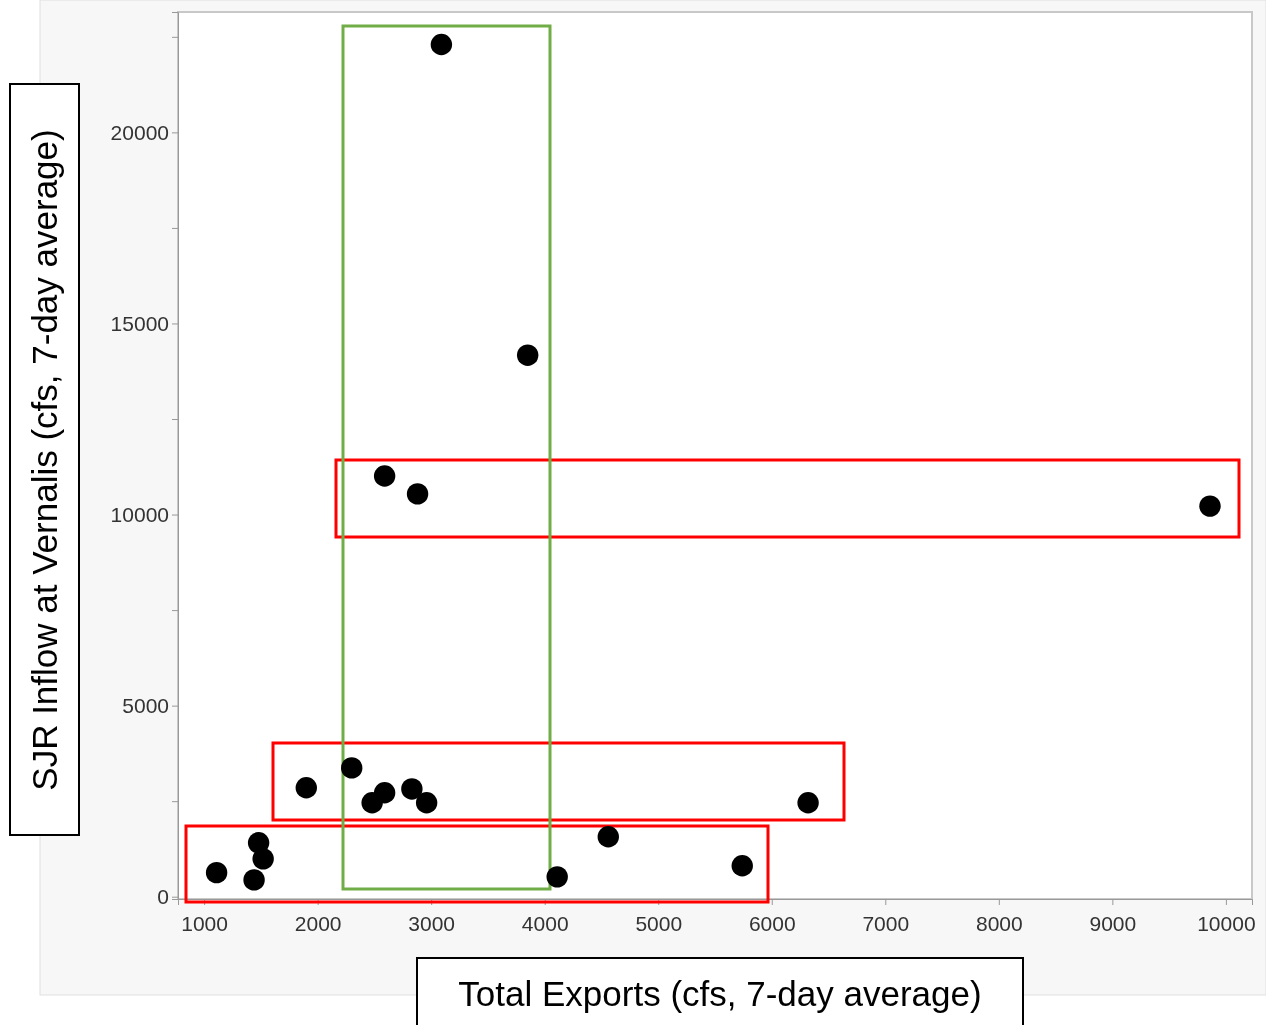  What do you see at coordinates (545, 924) in the screenshot?
I see `x-tick-label: 4000` at bounding box center [545, 924].